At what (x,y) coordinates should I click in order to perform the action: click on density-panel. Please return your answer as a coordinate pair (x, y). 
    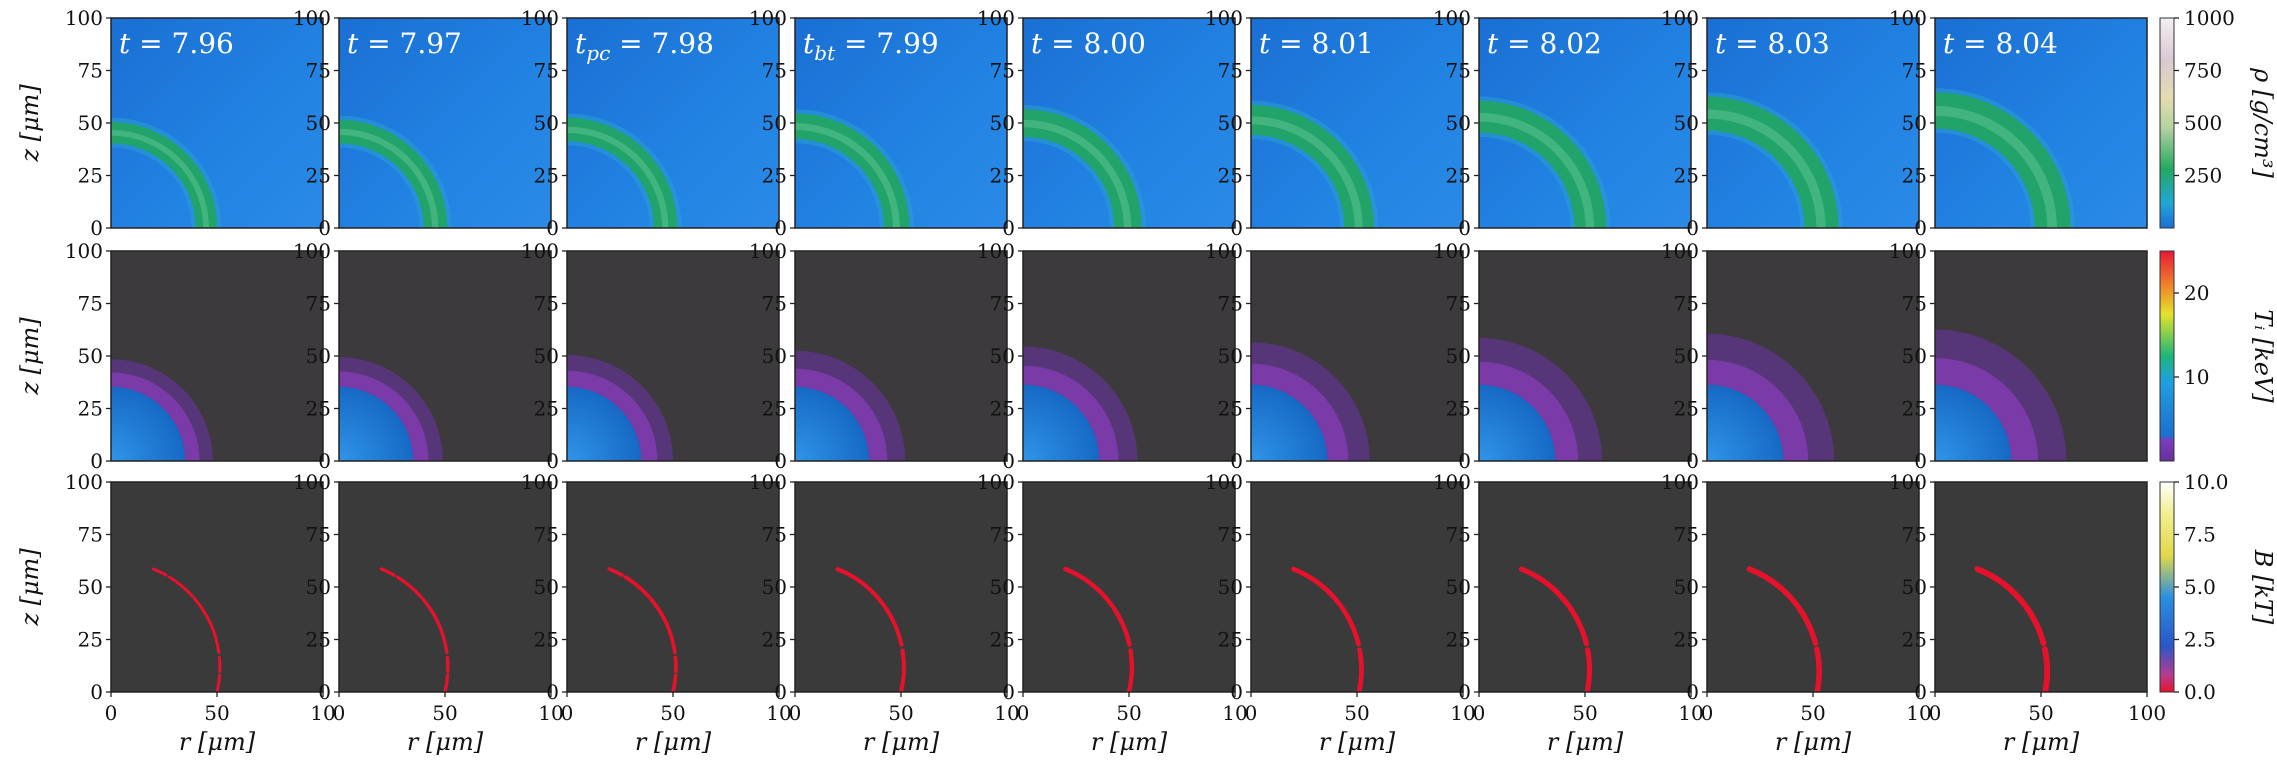
    Looking at the image, I should click on (1357, 123).